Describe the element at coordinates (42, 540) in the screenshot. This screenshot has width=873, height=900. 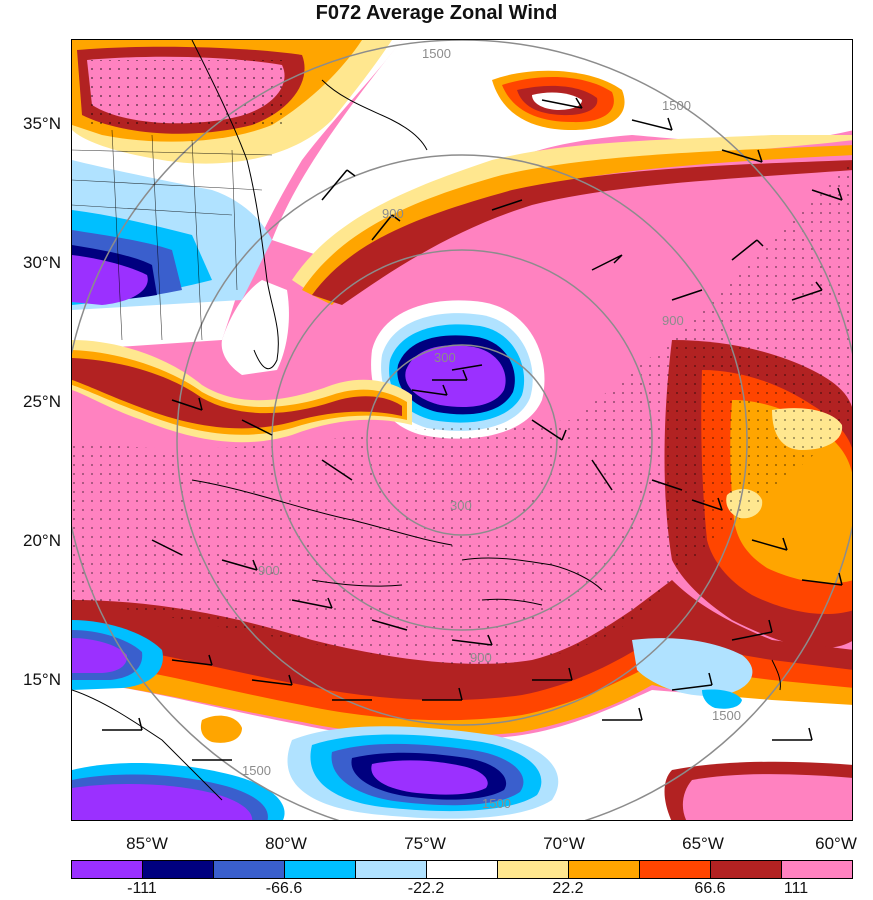
I see `lat-label-20n: 20°N` at that location.